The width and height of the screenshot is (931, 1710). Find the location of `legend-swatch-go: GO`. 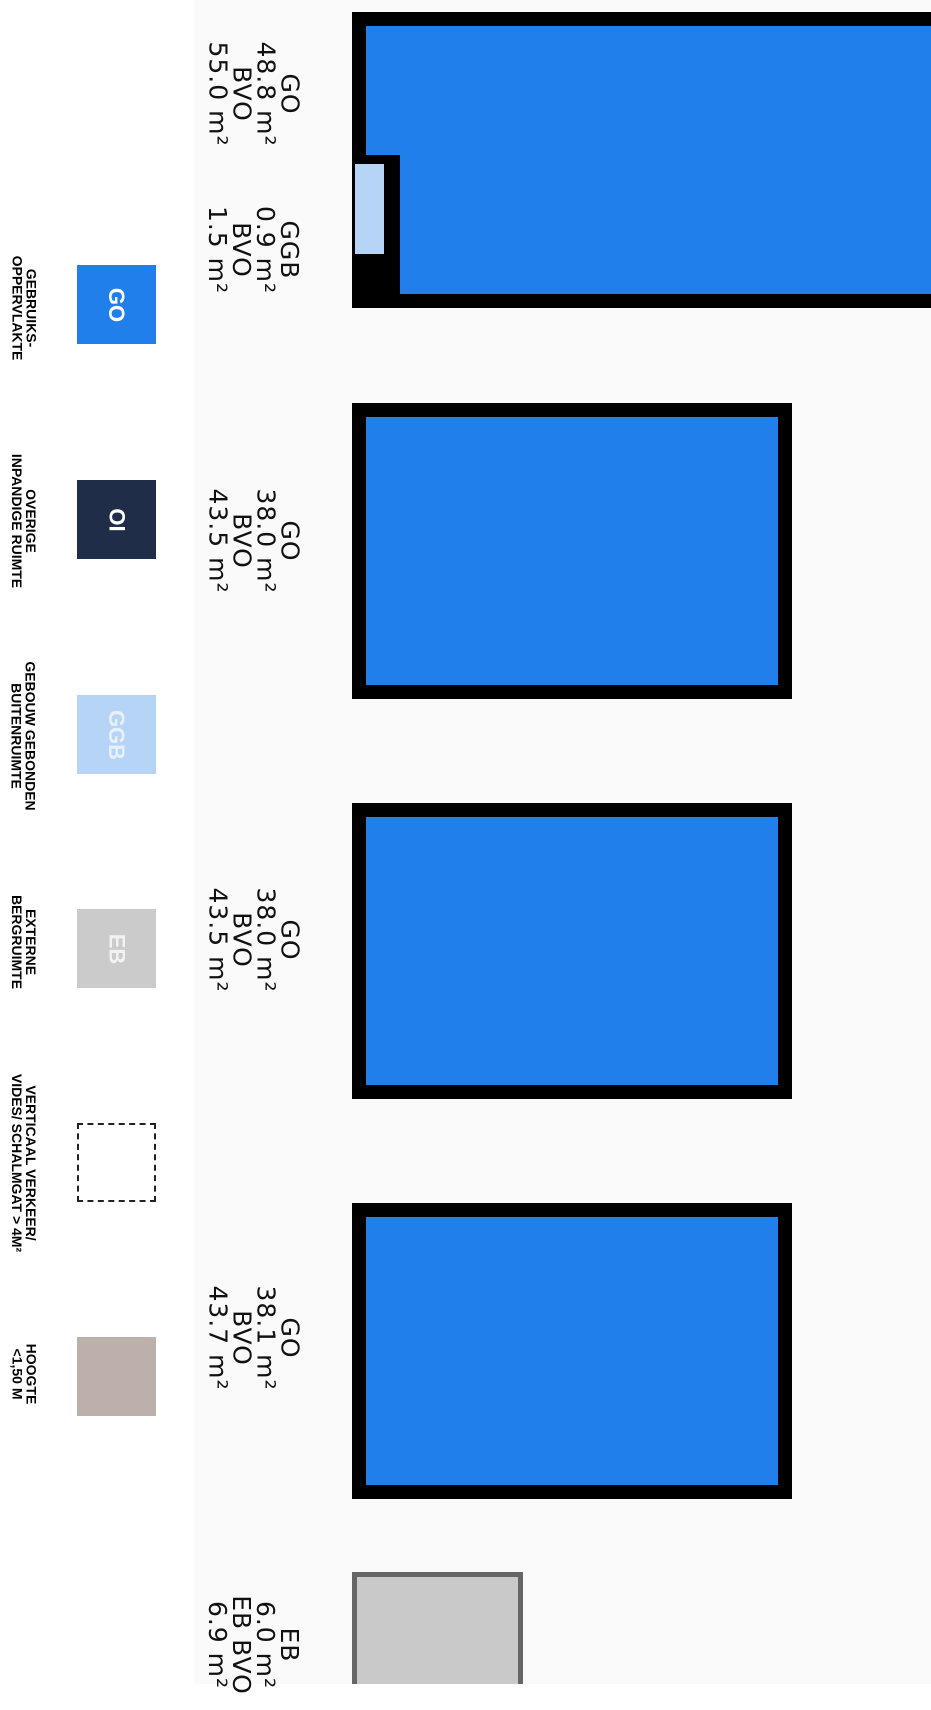

legend-swatch-go: GO is located at coordinates (116, 304).